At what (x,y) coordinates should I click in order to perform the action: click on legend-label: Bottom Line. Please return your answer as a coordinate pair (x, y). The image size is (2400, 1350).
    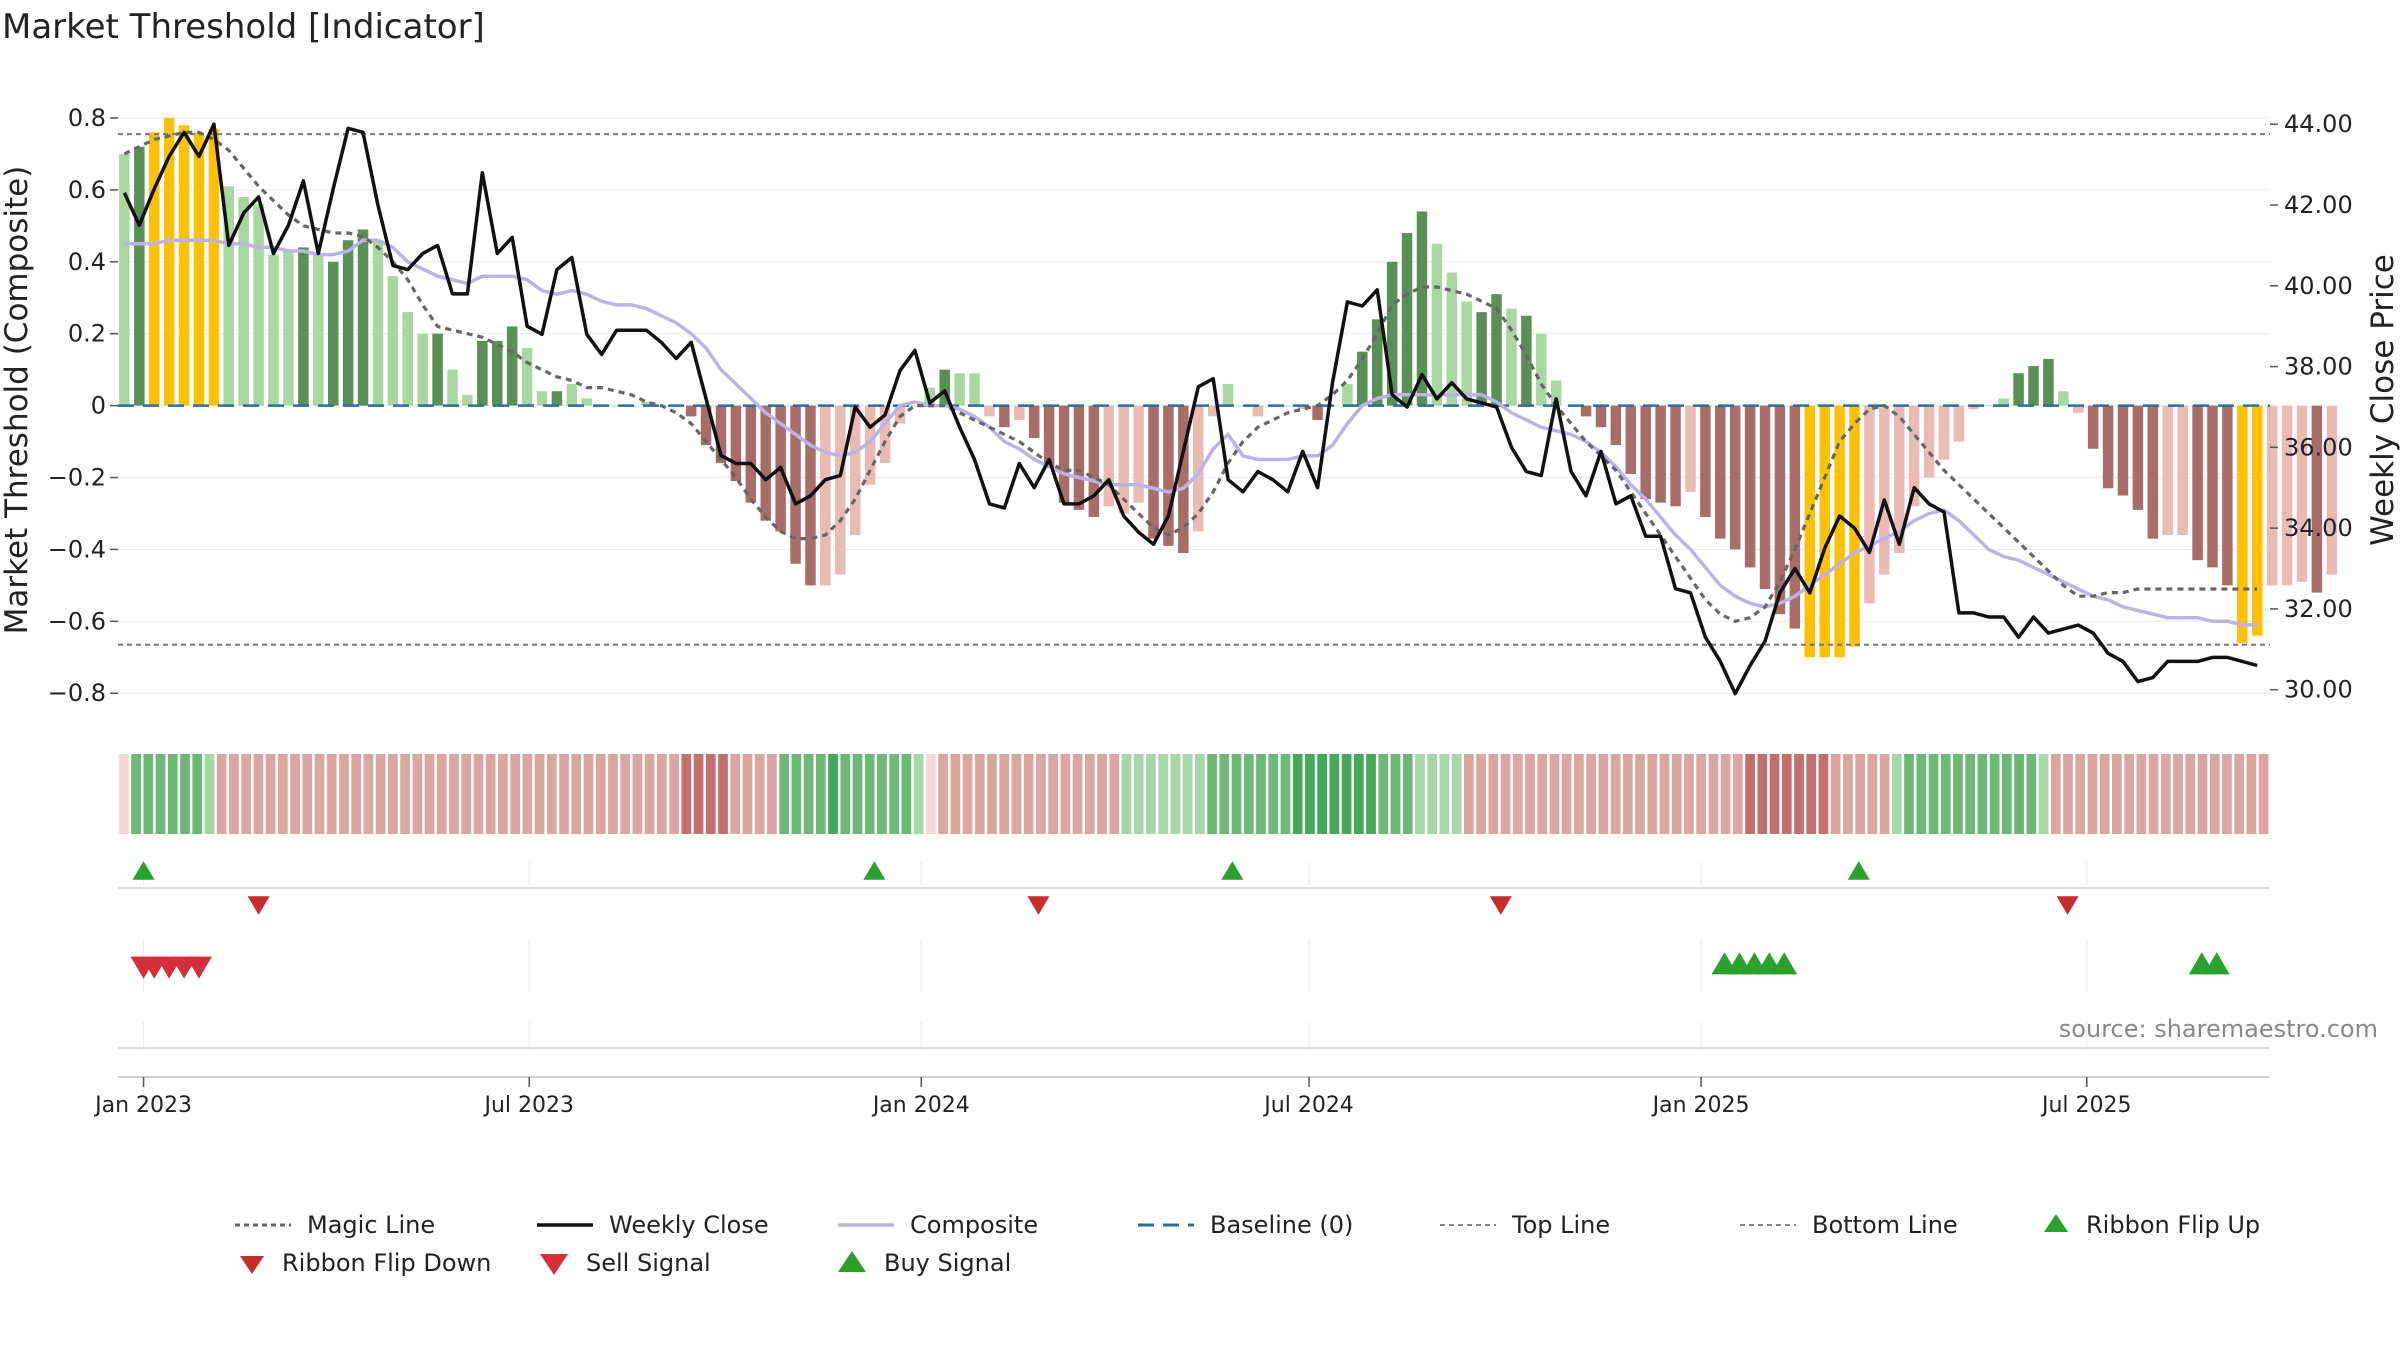
    Looking at the image, I should click on (1885, 1225).